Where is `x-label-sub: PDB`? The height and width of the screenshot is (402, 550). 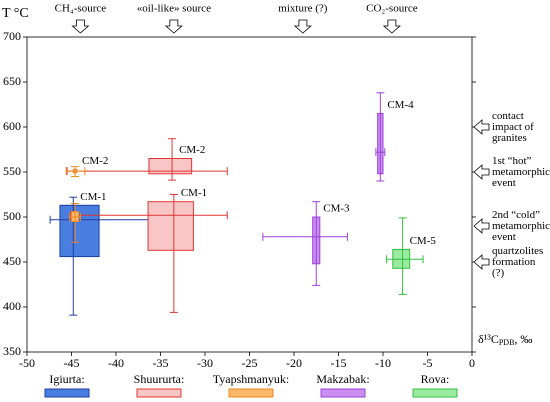
x-label-sub: PDB is located at coordinates (507, 342).